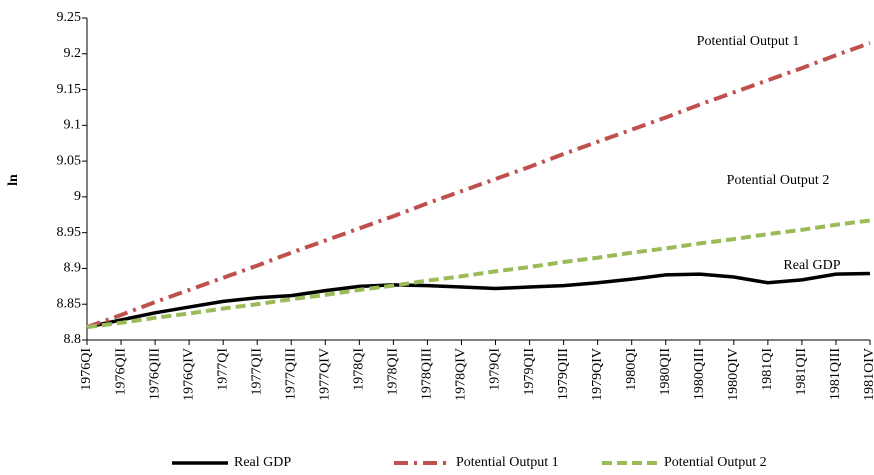 The image size is (874, 475). Describe the element at coordinates (73, 268) in the screenshot. I see `y-tick-label: 8.9` at that location.